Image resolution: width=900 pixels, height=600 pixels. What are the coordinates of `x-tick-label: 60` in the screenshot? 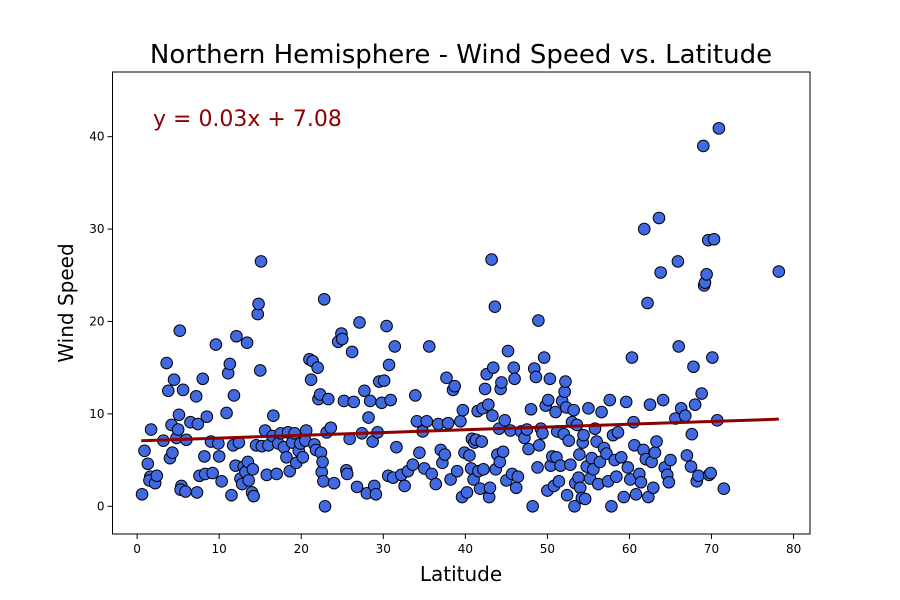 It's located at (629, 549).